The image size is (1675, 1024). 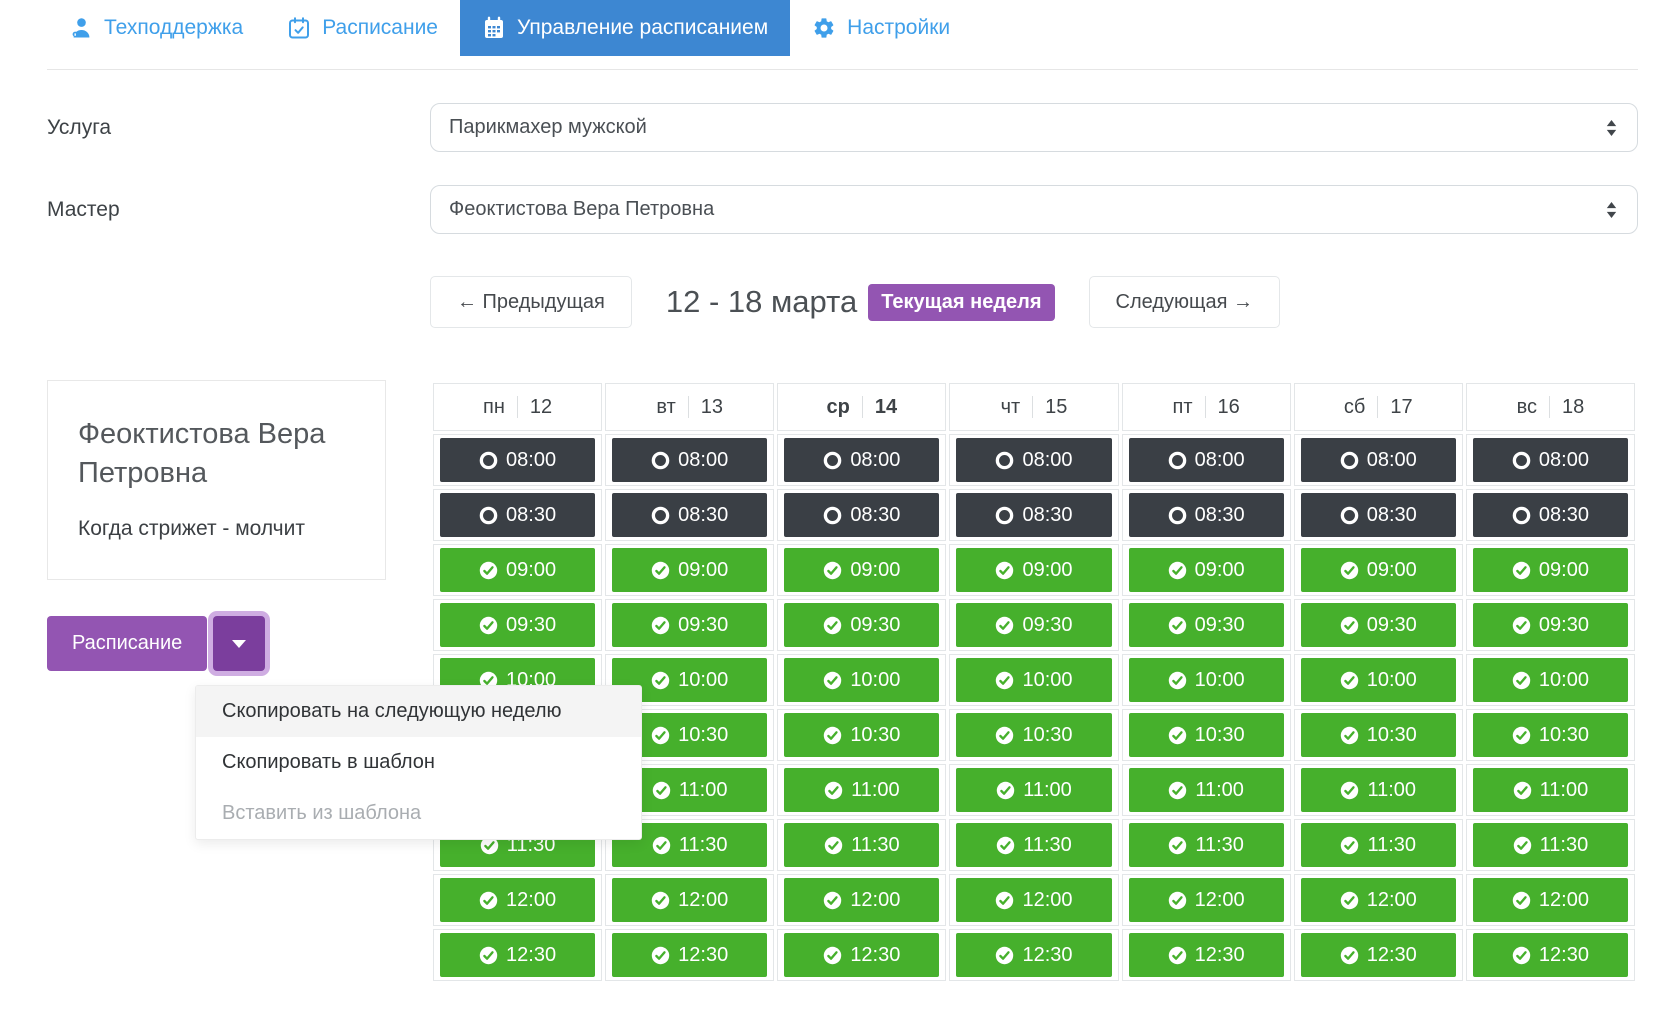 I want to click on time-slot-сб-12:00: 12:00, so click(x=1378, y=900).